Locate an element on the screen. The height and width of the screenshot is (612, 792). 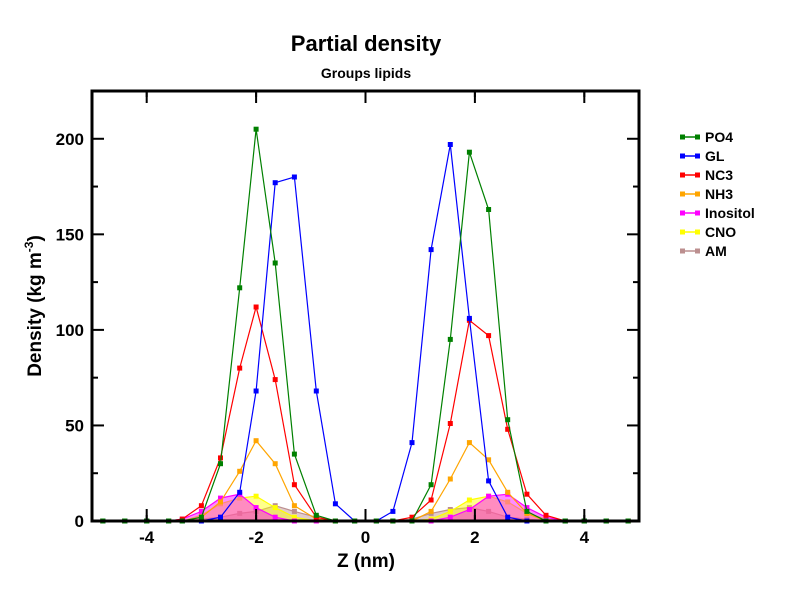
legend-item-inositol: Inositol is located at coordinates (717, 213).